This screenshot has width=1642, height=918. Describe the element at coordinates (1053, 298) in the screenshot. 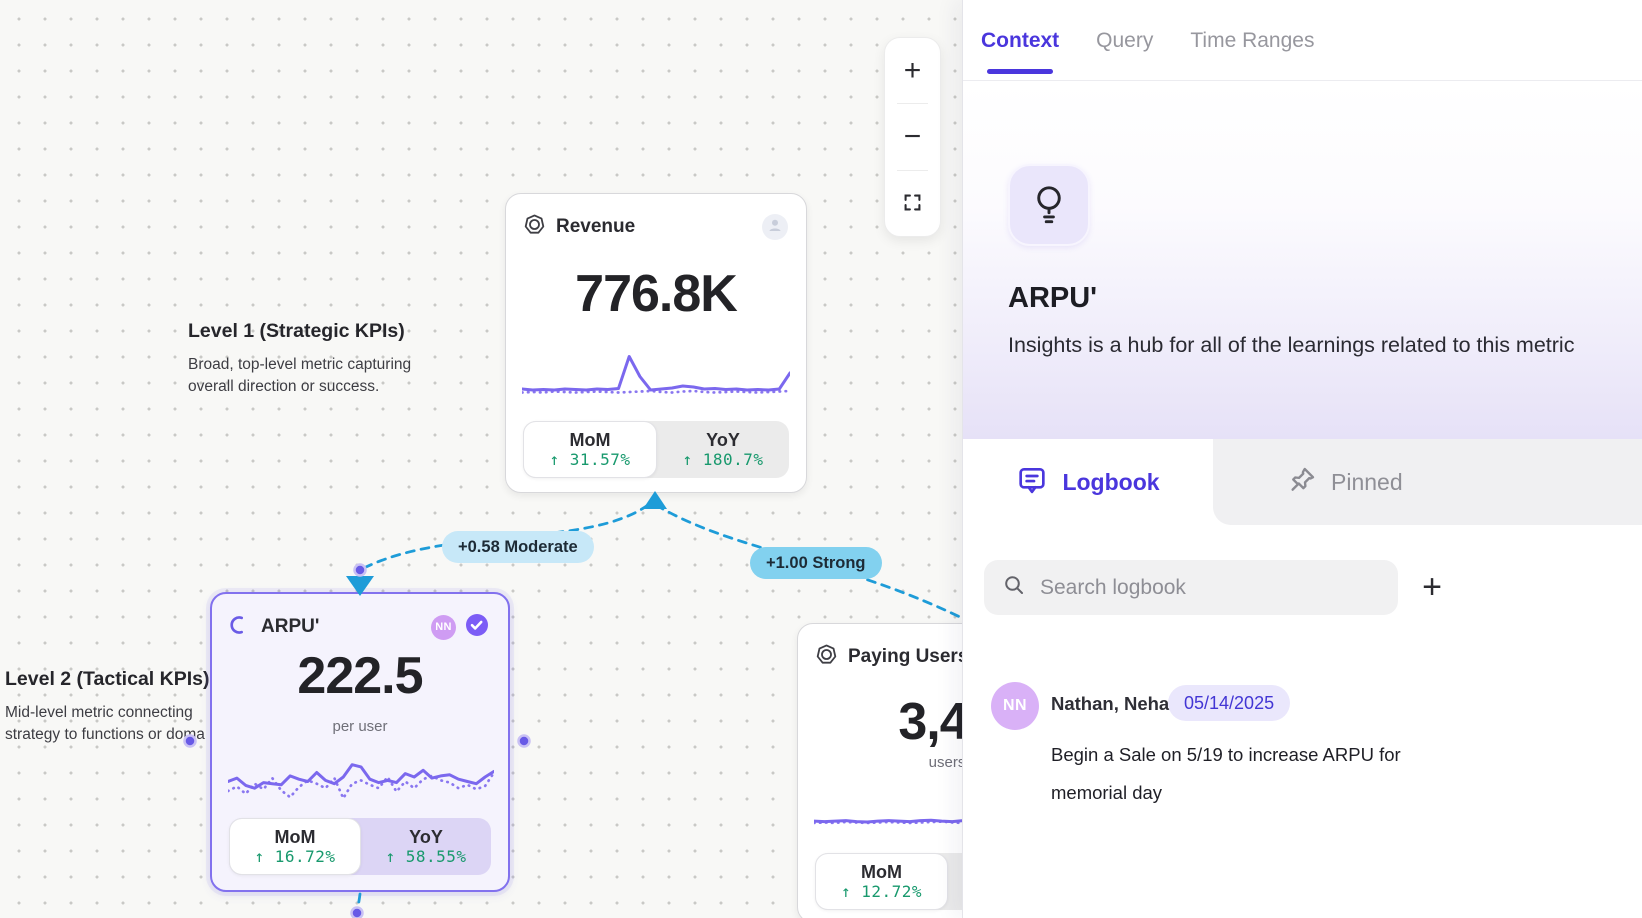

I see `metric-title: ARPU'` at that location.